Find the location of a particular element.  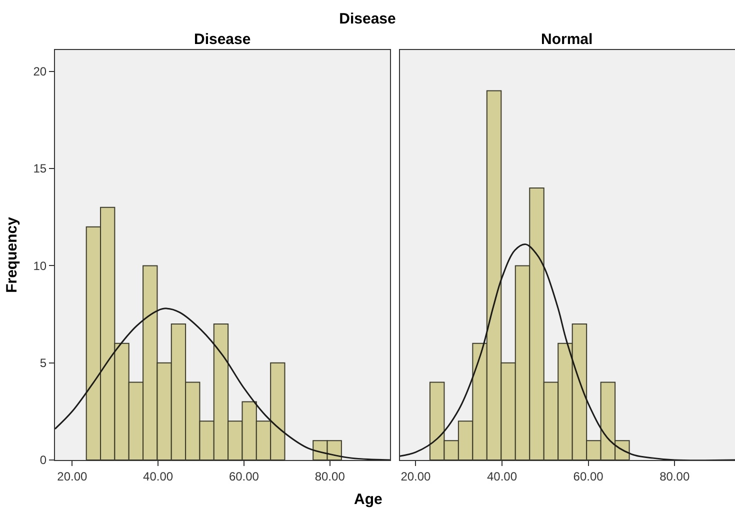

y-tick-label: 5 is located at coordinates (43, 363).